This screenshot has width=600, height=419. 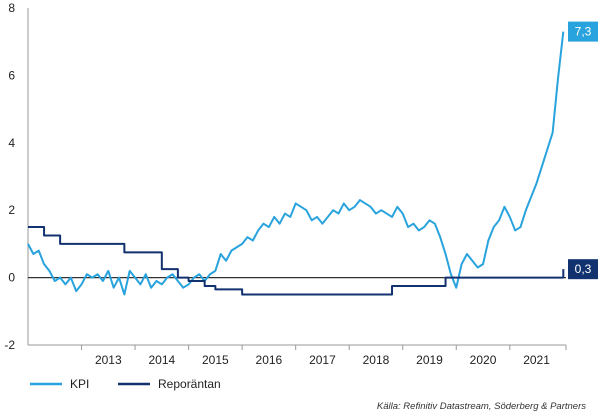 I want to click on x-tick-label: 2017, so click(x=322, y=360).